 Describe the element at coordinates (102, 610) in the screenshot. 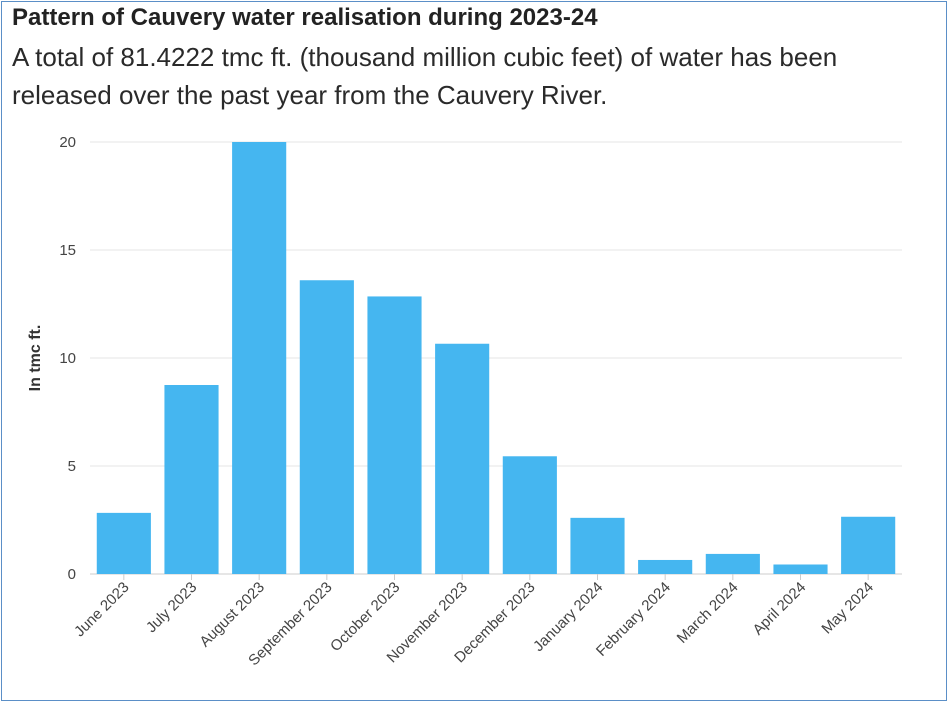

I see `x-tick-label: June 2023` at that location.